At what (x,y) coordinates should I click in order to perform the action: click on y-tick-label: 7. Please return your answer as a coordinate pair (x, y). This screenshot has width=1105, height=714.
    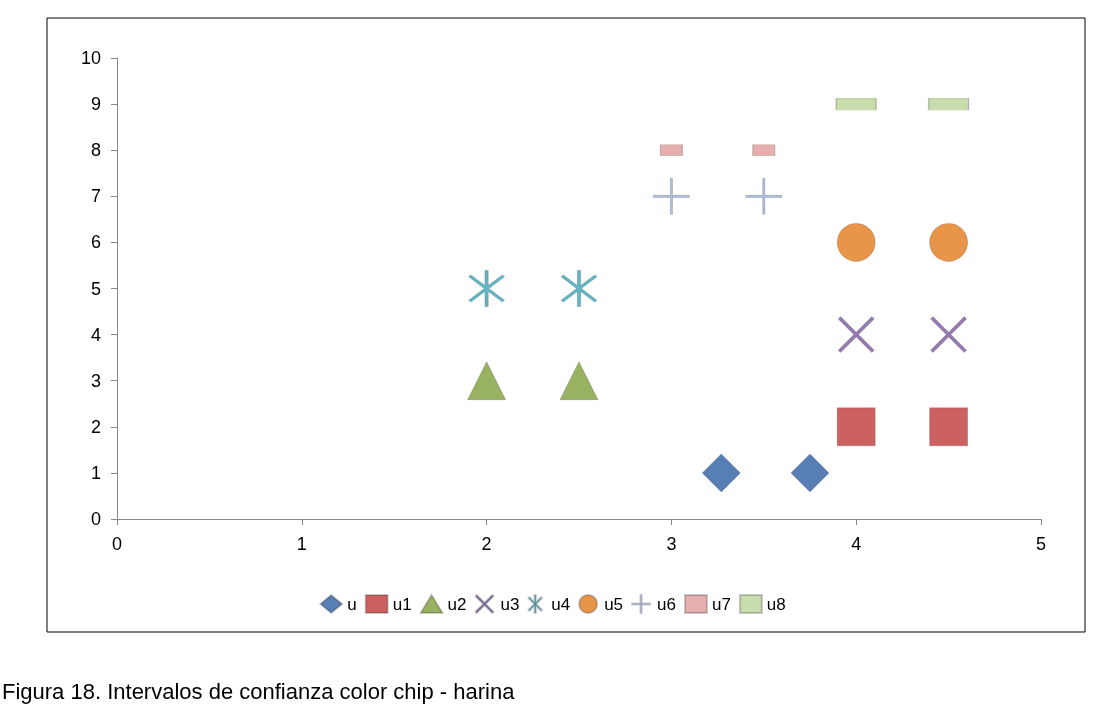
    Looking at the image, I should click on (95, 196).